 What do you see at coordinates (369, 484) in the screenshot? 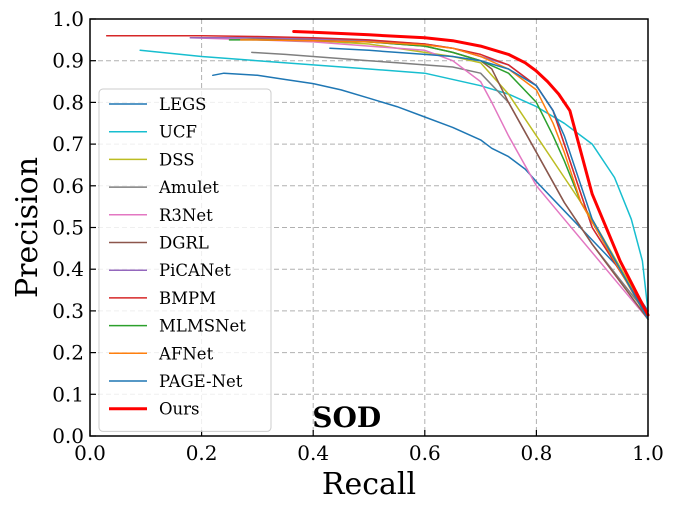
I see `x-axis-title: Recall` at bounding box center [369, 484].